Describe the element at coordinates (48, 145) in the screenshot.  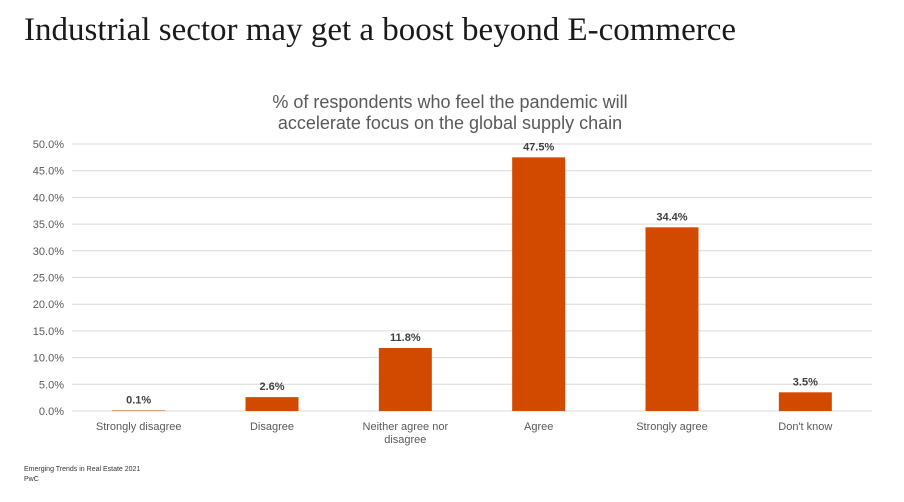
I see `y-tick-label: 50.0%` at that location.